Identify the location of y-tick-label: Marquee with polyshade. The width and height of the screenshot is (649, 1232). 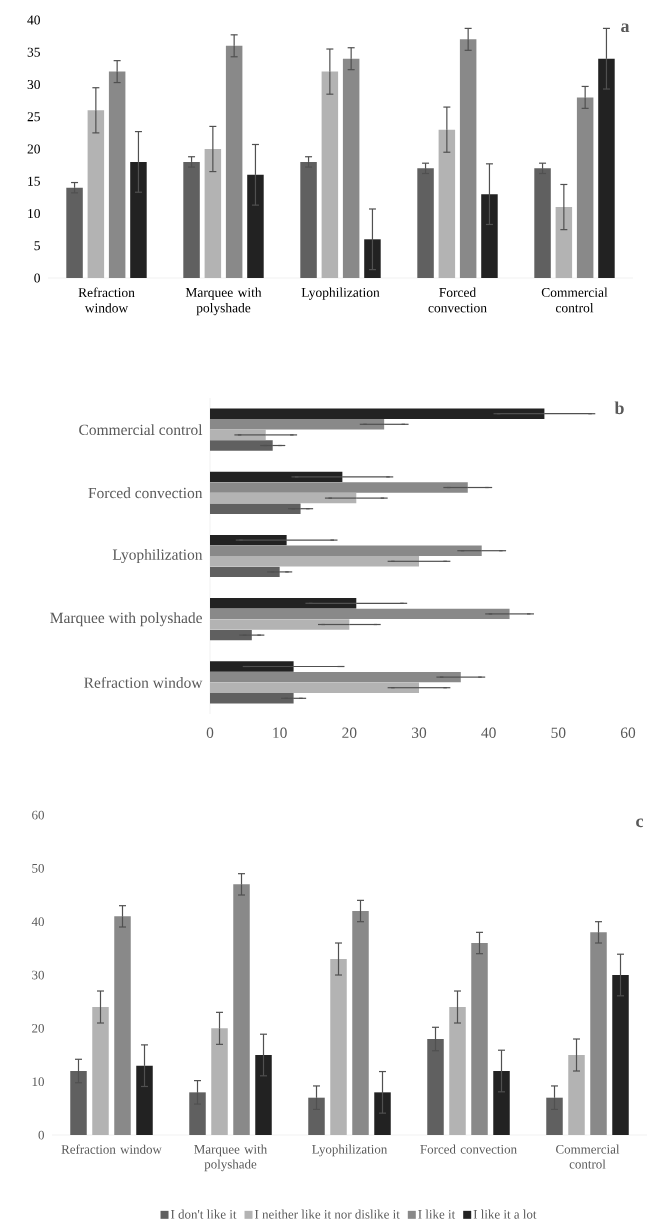
(126, 619).